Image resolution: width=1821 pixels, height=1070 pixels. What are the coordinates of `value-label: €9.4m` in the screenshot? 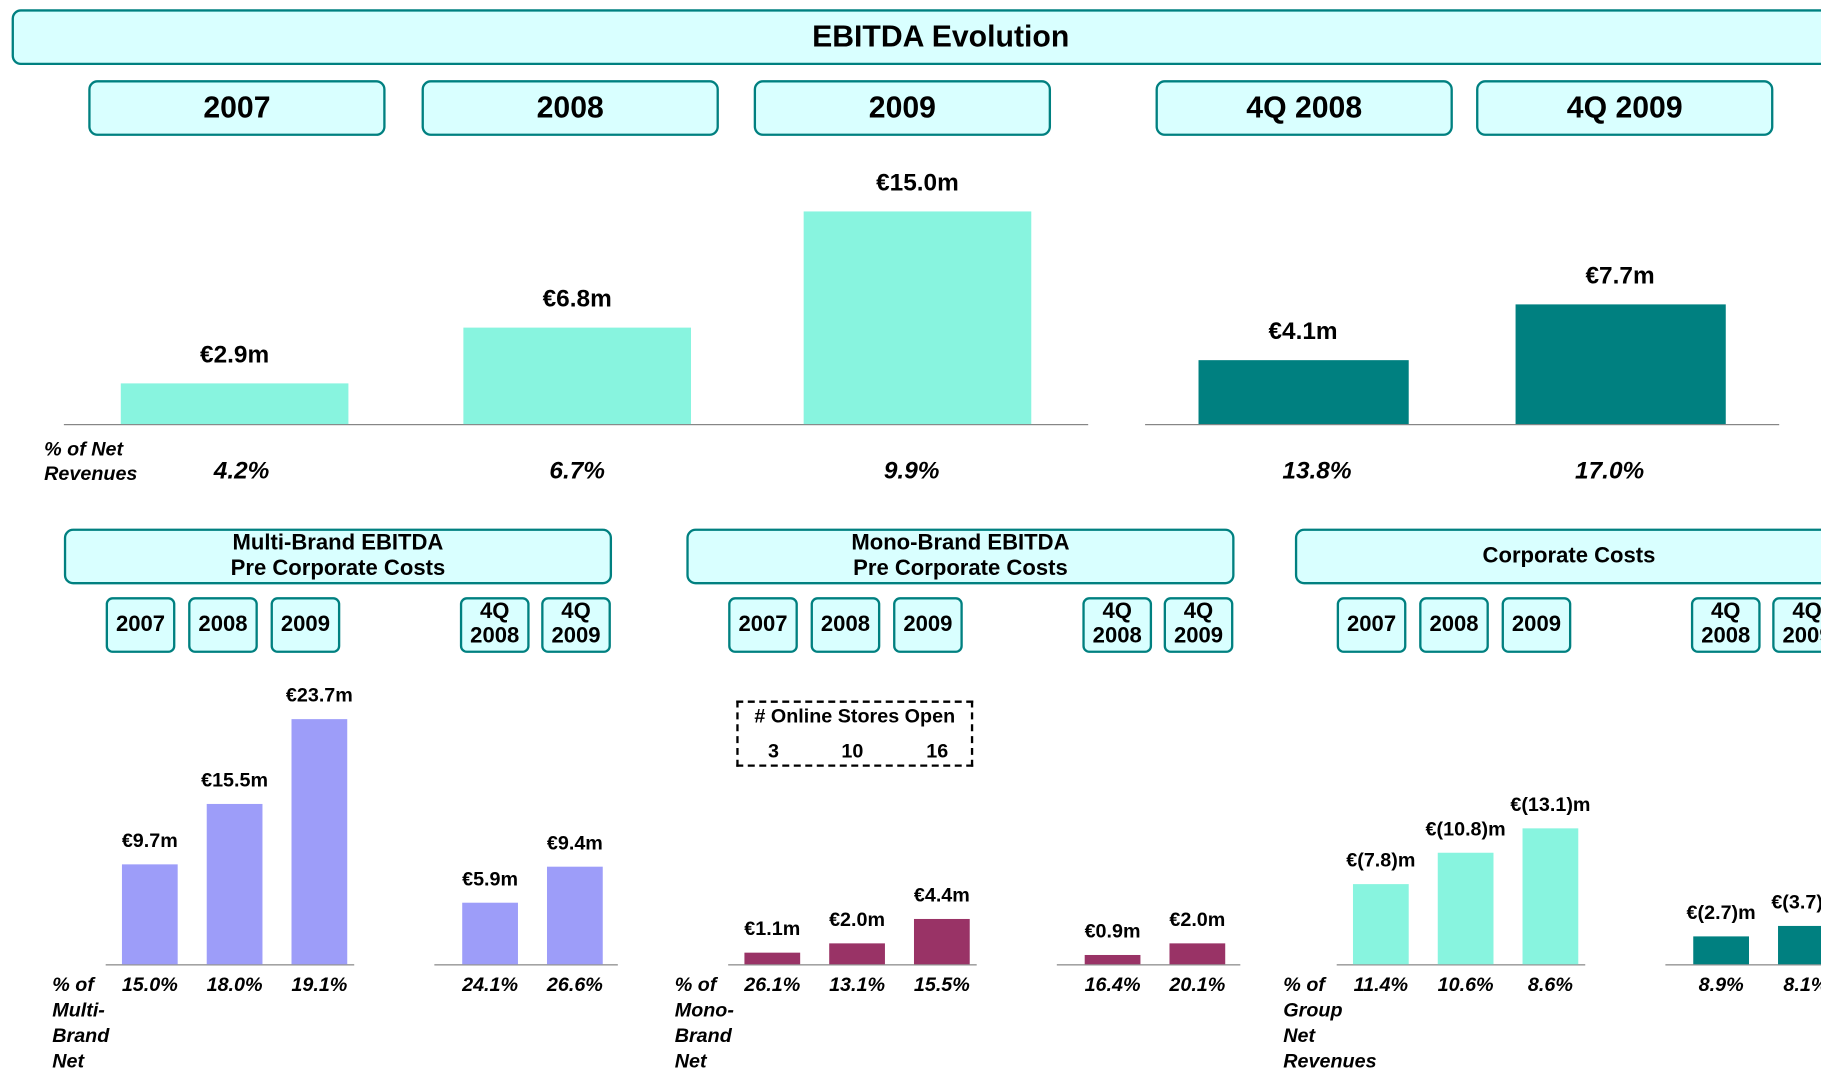 It's located at (574, 843).